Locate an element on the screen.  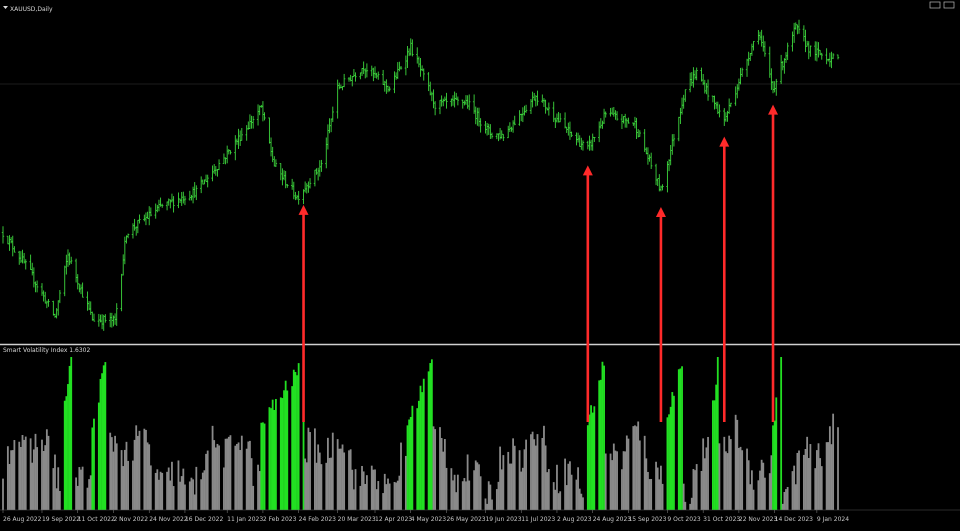
x-tick-label: 9 Jan 2024 is located at coordinates (833, 519).